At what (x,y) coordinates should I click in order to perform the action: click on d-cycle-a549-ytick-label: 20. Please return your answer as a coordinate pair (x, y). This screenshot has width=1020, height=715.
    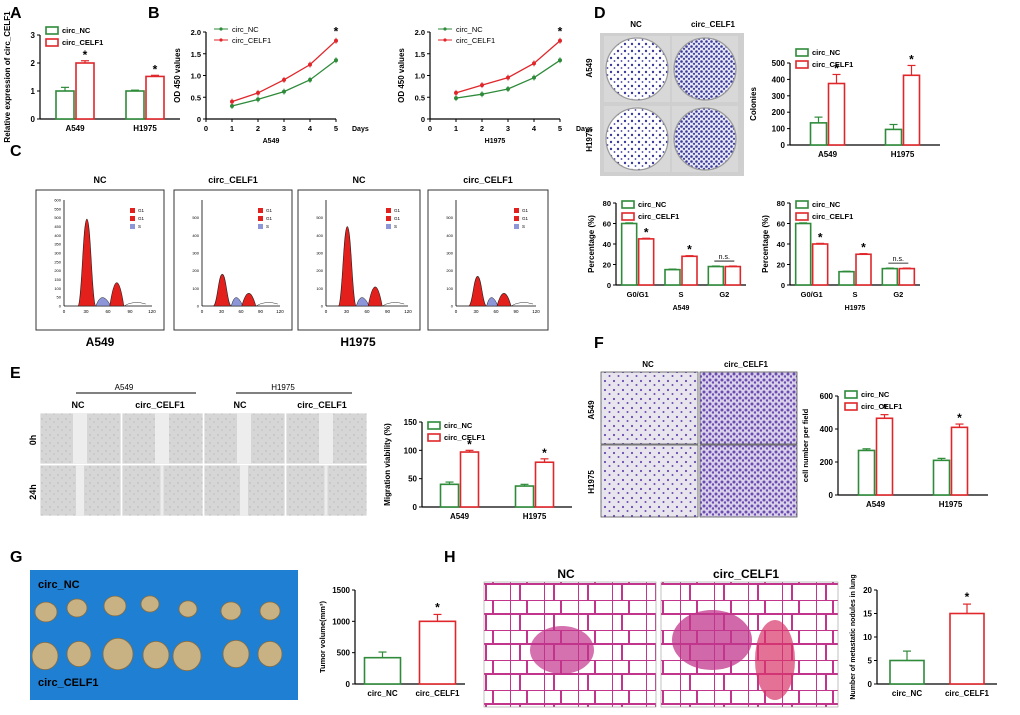
    Looking at the image, I should click on (607, 265).